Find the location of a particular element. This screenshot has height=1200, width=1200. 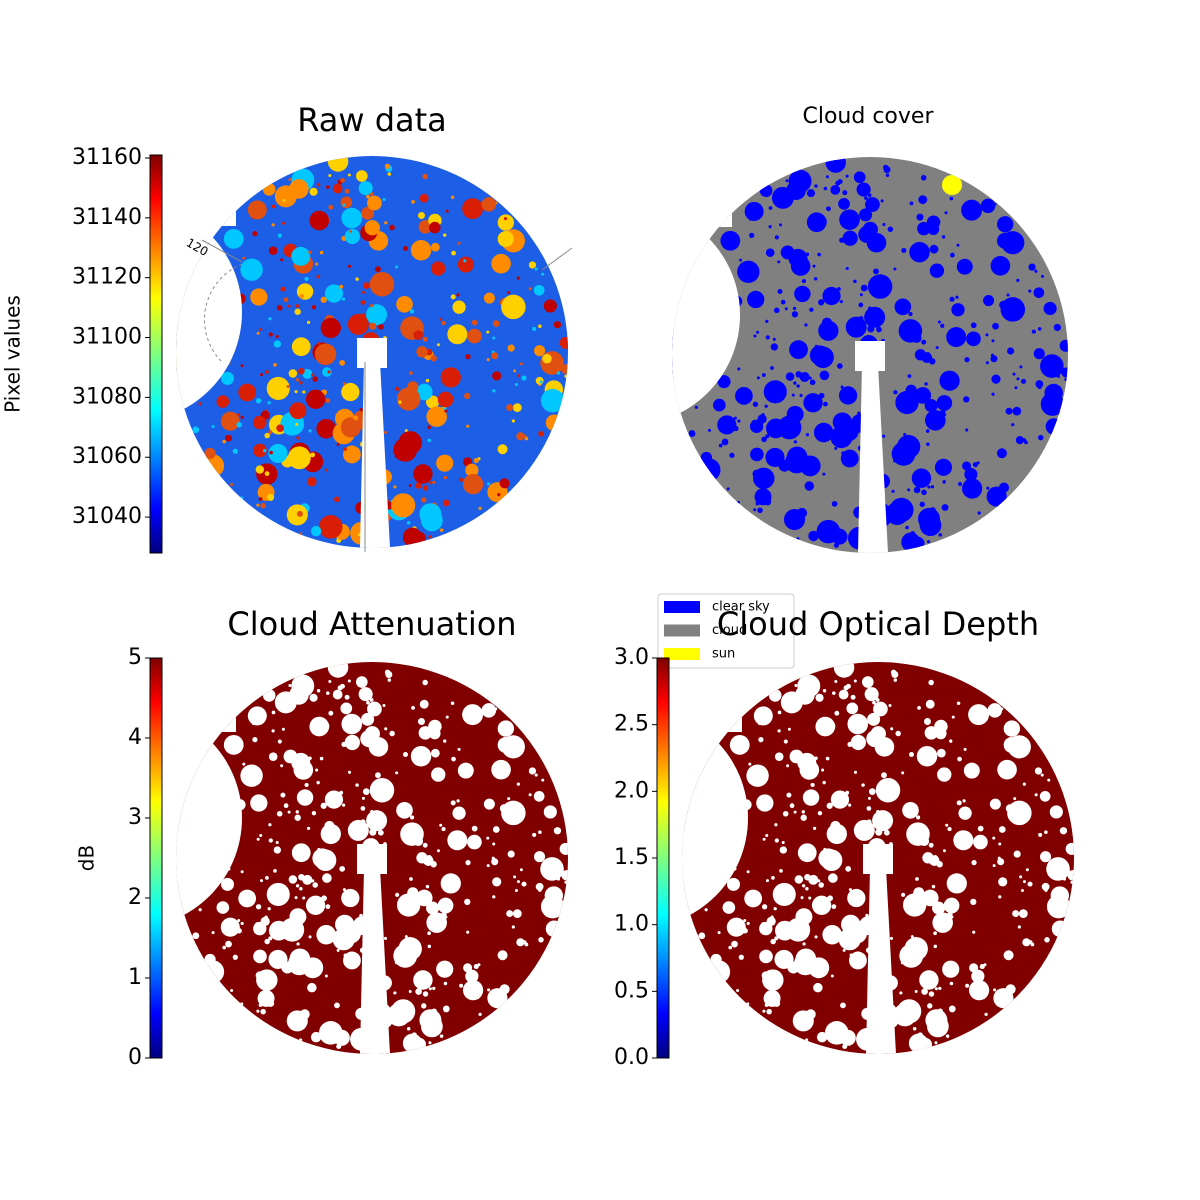

colorbar-tick-label: 31140 is located at coordinates (107, 217).